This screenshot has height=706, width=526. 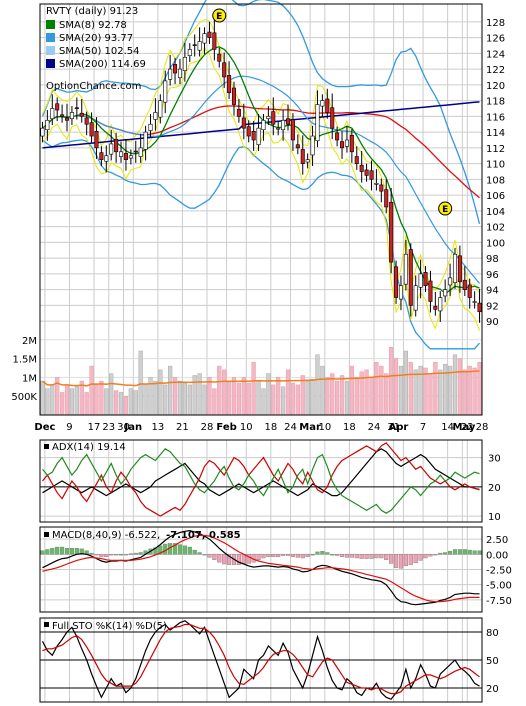 What do you see at coordinates (24, 397) in the screenshot?
I see `volume-tick-label: 500K` at bounding box center [24, 397].